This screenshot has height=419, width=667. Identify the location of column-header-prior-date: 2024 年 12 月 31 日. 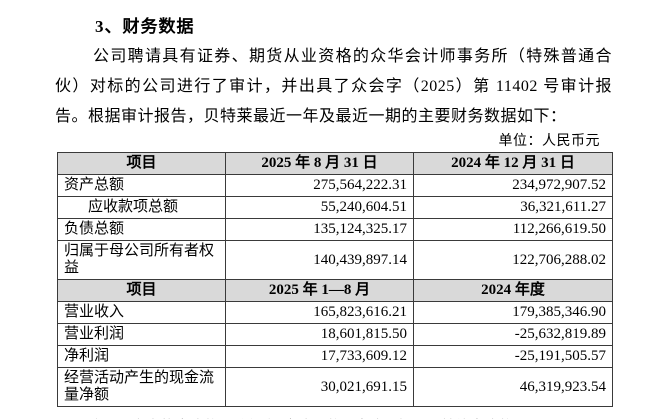
(513, 163).